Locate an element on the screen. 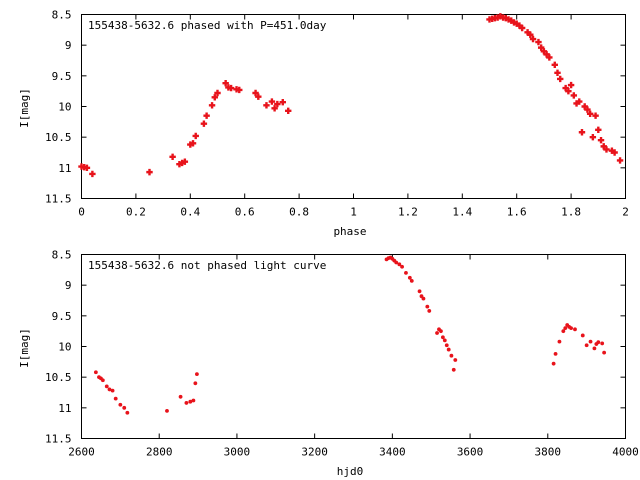 The height and width of the screenshot is (480, 640). phased-y-tick-label: 9 is located at coordinates (68, 45).